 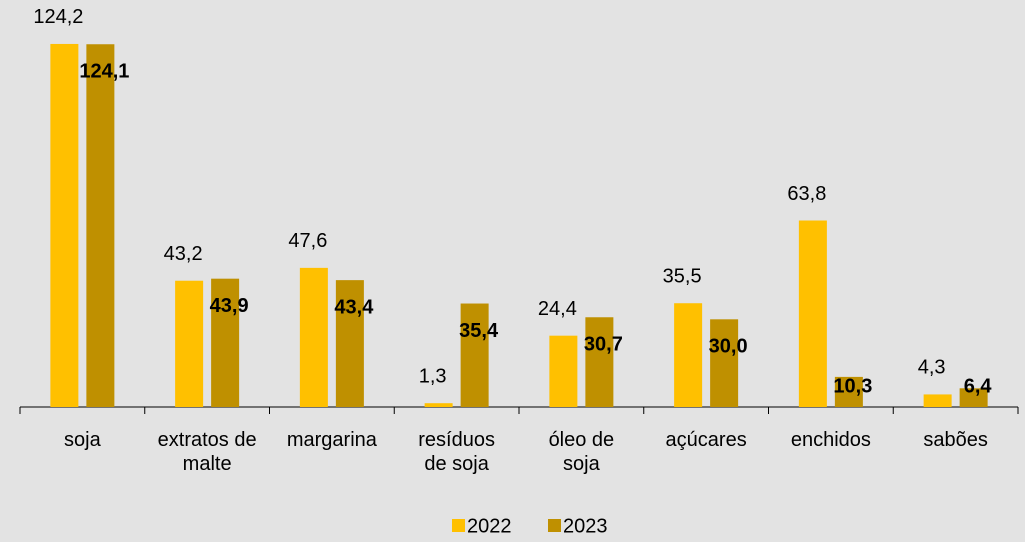 What do you see at coordinates (229, 306) in the screenshot?
I see `data-label: 43,9` at bounding box center [229, 306].